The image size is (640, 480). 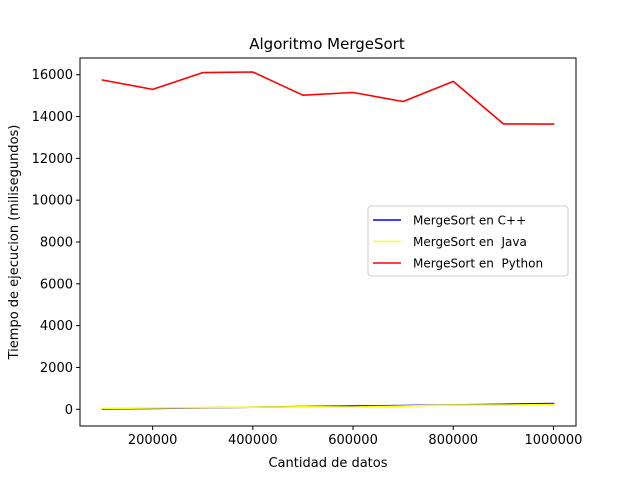 I want to click on x-axis-title: Cantidad de datos, so click(x=327, y=463).